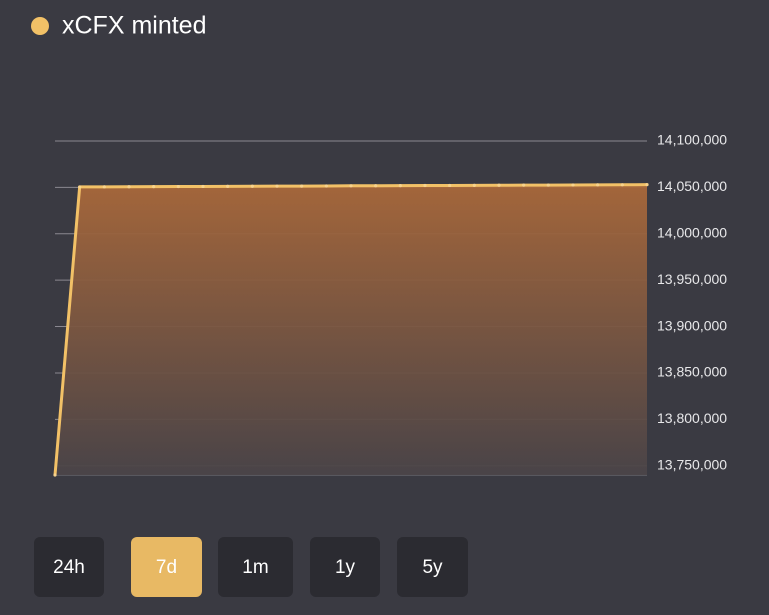 The height and width of the screenshot is (615, 769). I want to click on y-tick-label: 14,100,000, so click(692, 140).